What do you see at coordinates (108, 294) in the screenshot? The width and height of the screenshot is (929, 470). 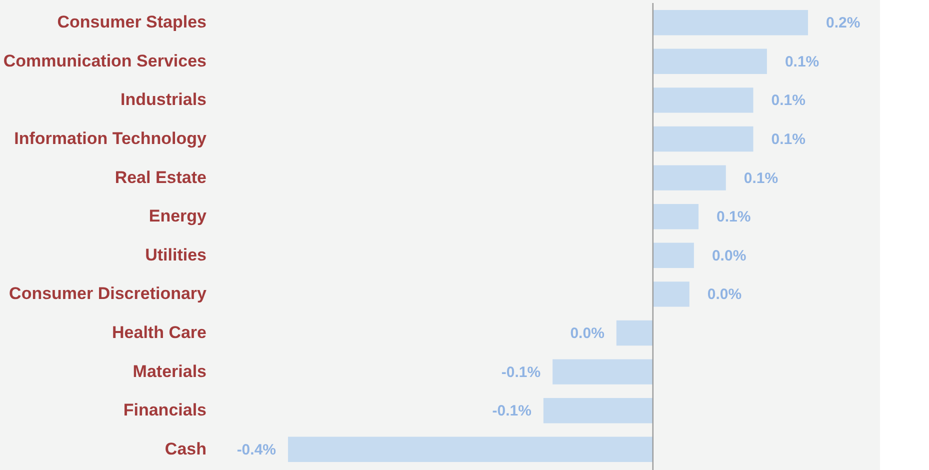 I see `y-tick-label: Consumer Discretionary` at bounding box center [108, 294].